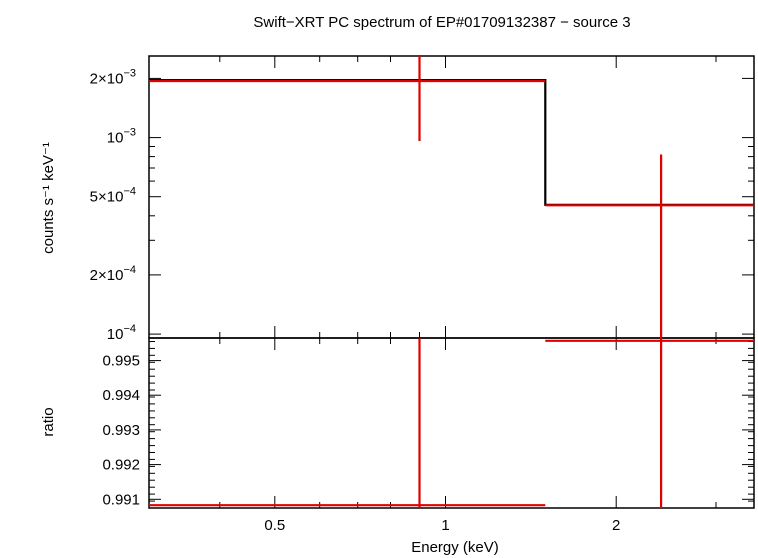  What do you see at coordinates (445, 525) in the screenshot?
I see `x-tick-label: 1` at bounding box center [445, 525].